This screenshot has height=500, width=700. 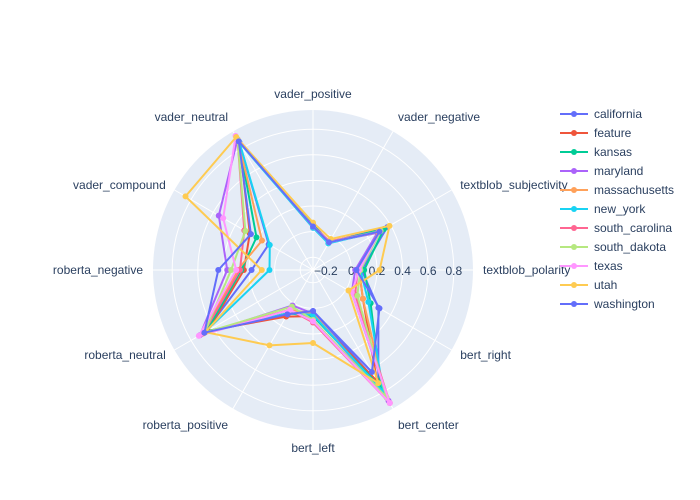 What do you see at coordinates (618, 114) in the screenshot?
I see `legend-label: california` at bounding box center [618, 114].